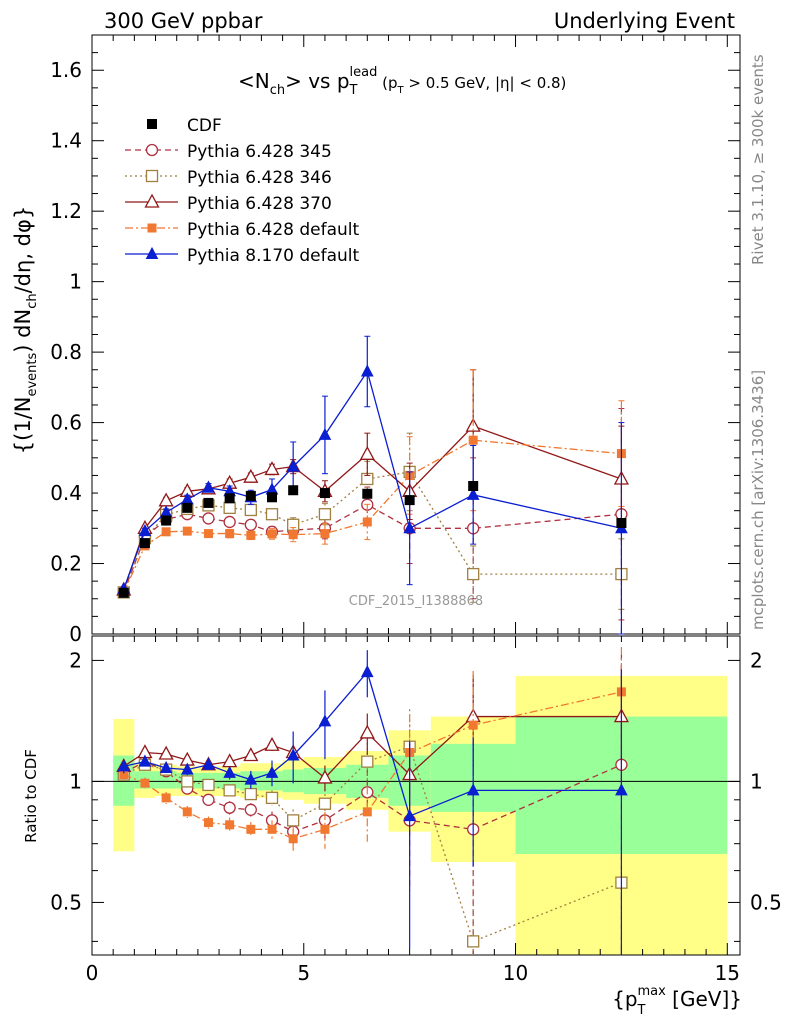 The height and width of the screenshot is (1024, 786). I want to click on side-label-rivet: Rivet 3.1.10, ≥ 300k events, so click(758, 159).